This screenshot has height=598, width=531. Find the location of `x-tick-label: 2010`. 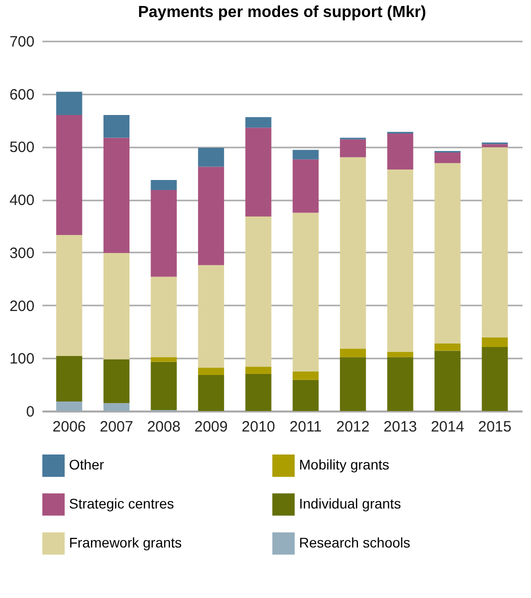

x-tick-label: 2010 is located at coordinates (259, 427).